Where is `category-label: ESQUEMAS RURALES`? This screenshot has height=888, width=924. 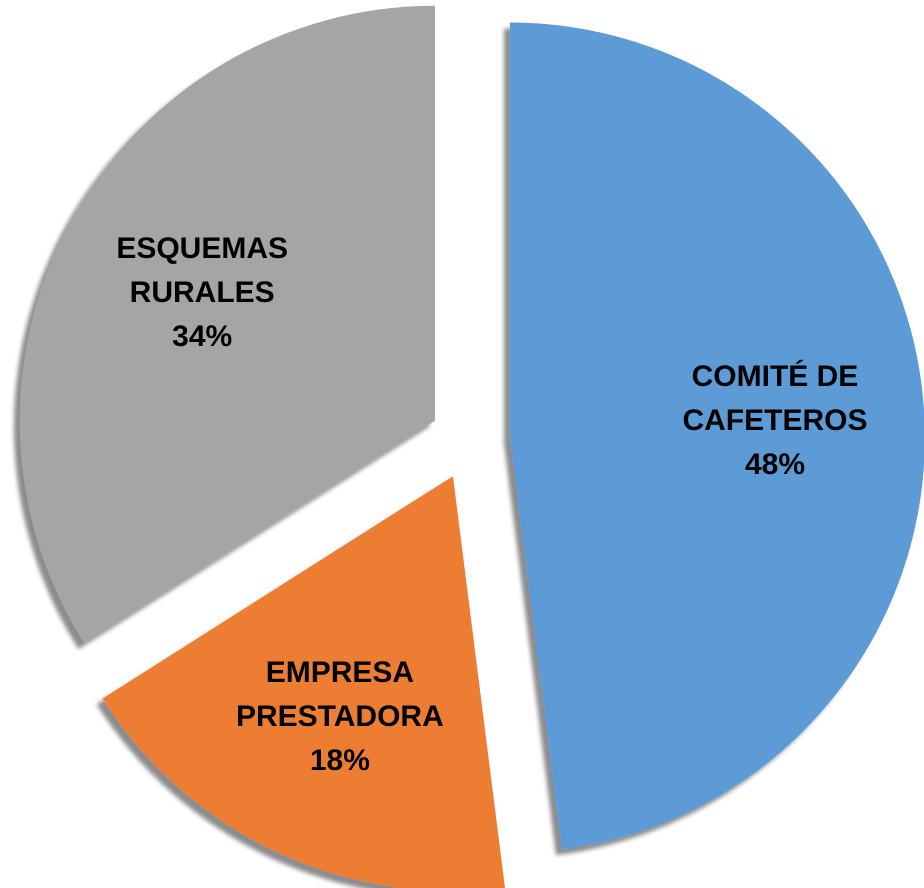
category-label: ESQUEMAS RURALES is located at coordinates (202, 270).